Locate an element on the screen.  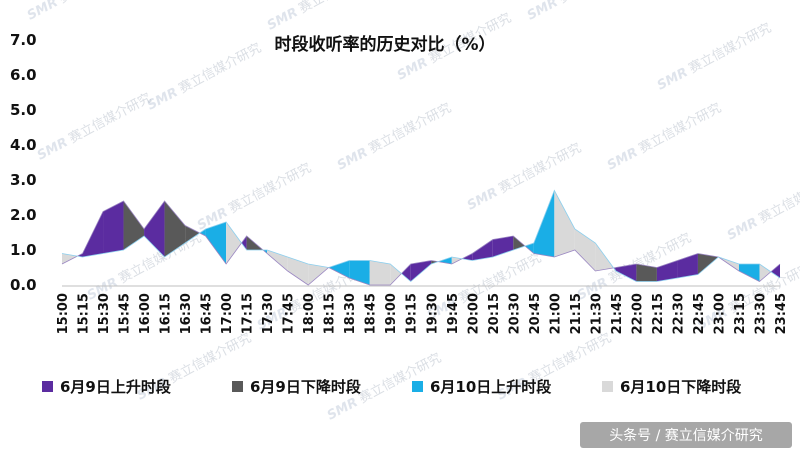
x-tick-label: 20:15 is located at coordinates (494, 313).